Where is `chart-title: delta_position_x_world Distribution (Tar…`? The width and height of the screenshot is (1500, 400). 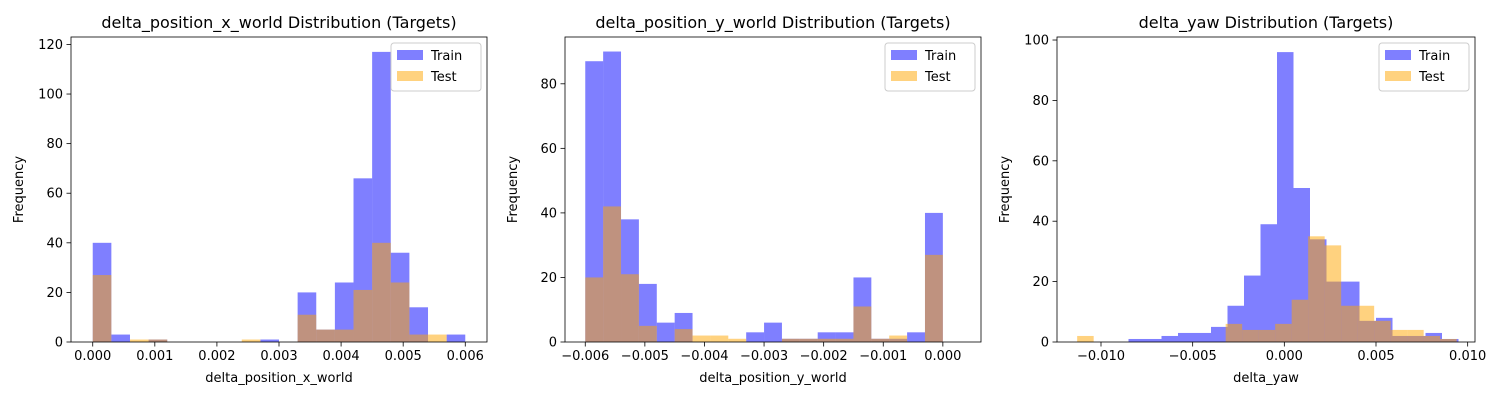 chart-title: delta_position_x_world Distribution (Tar… is located at coordinates (278, 23).